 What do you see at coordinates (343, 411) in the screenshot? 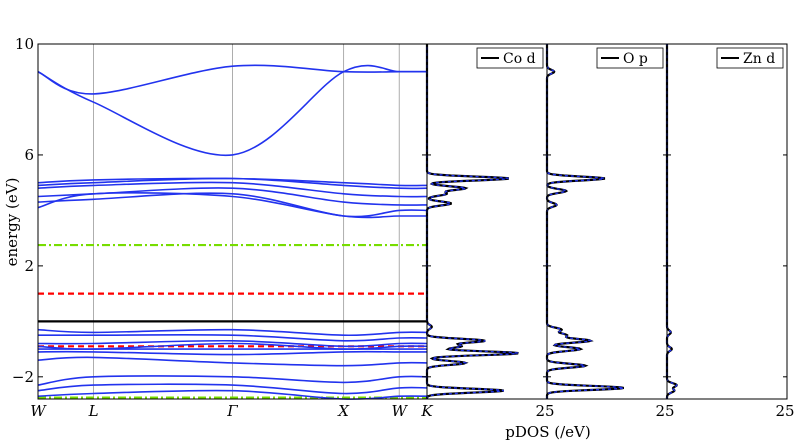
I see `kpoint-label: X` at bounding box center [343, 411].